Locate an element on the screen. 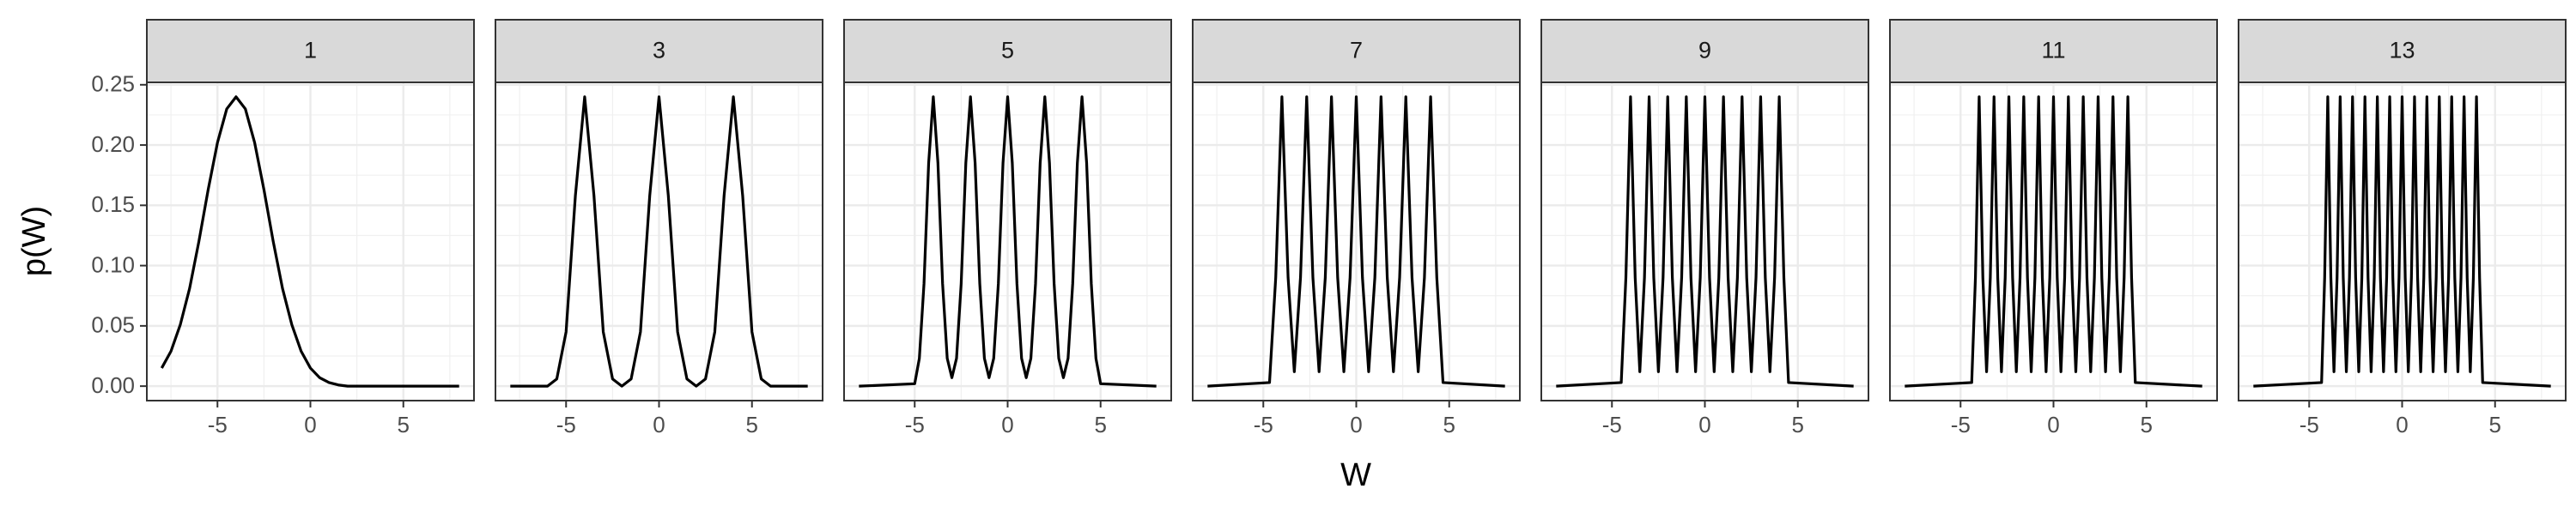 This screenshot has height=519, width=2576. y-tick-label: 0.25 is located at coordinates (113, 84).